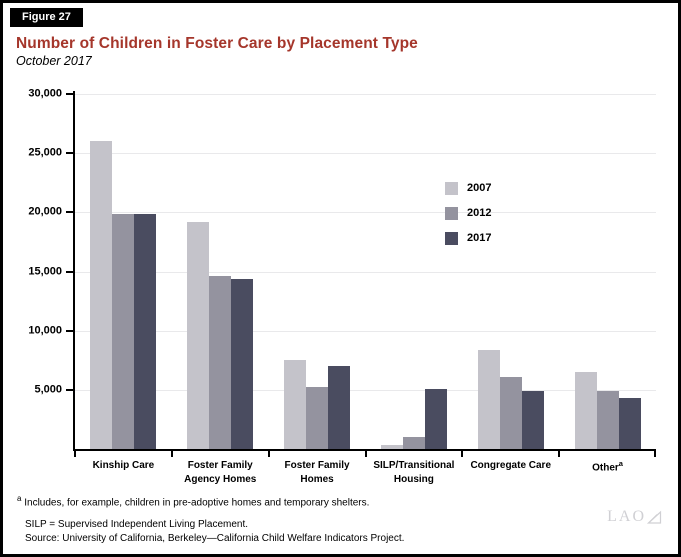 This screenshot has width=681, height=557. I want to click on bar-group-silp-transitional-housing: SILP/Transitional Housing, so click(413, 289).